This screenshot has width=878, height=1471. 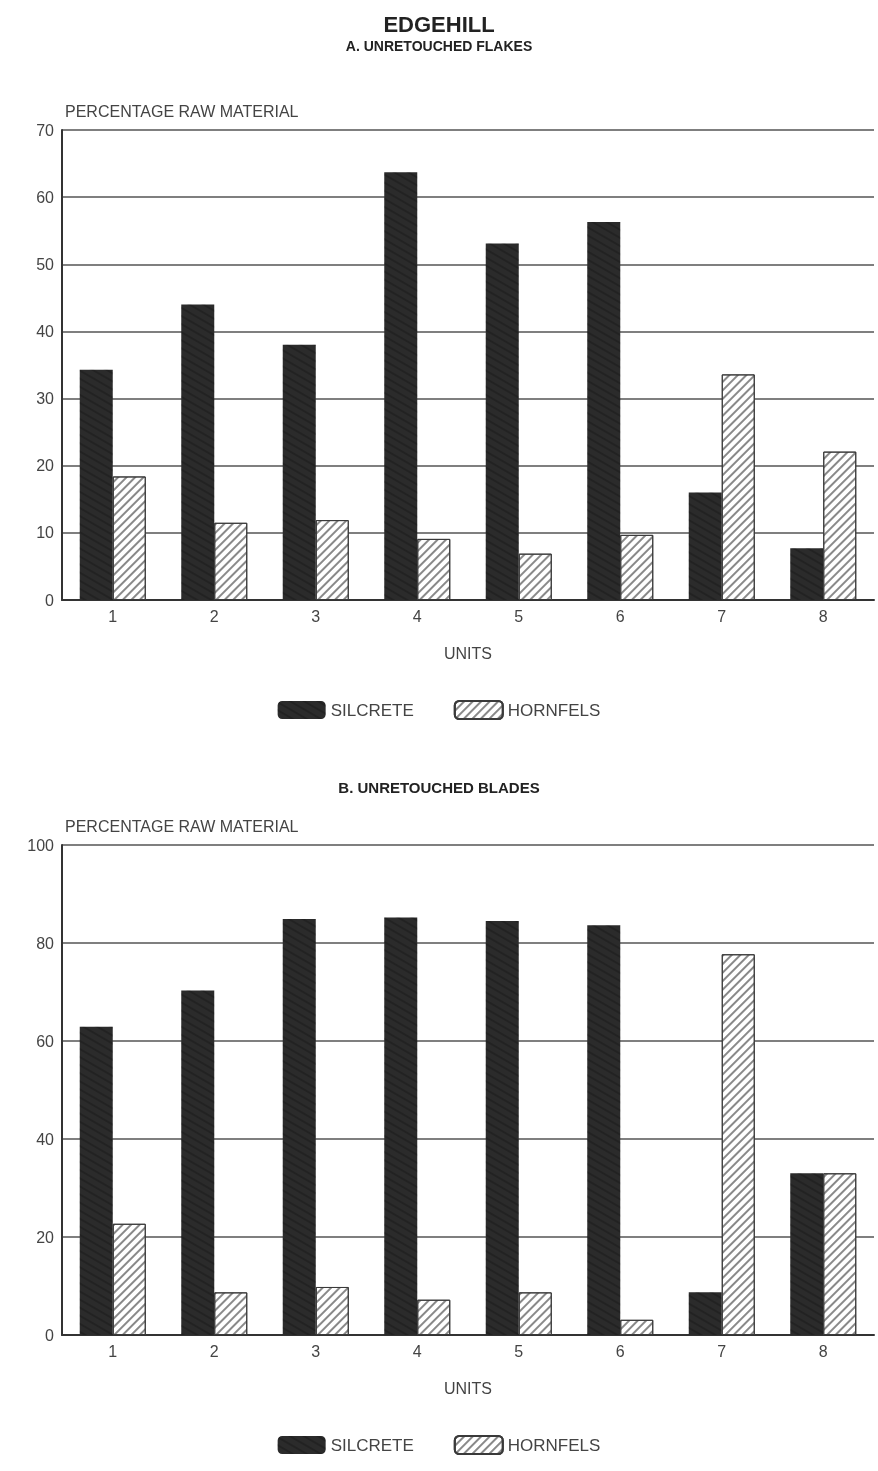 What do you see at coordinates (45, 533) in the screenshot?
I see `y-tick-label: 10` at bounding box center [45, 533].